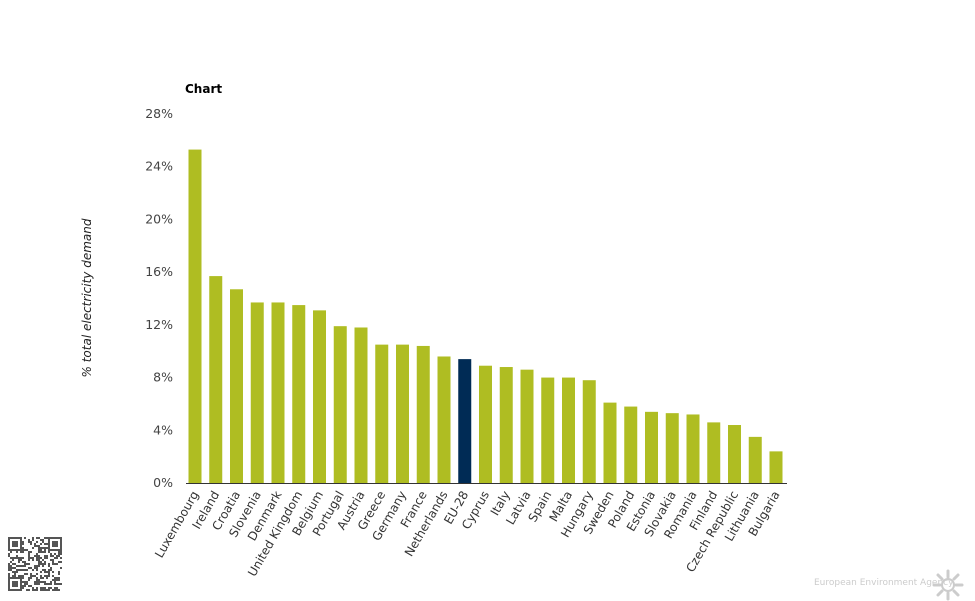  I want to click on bar-portugal, so click(340, 404).